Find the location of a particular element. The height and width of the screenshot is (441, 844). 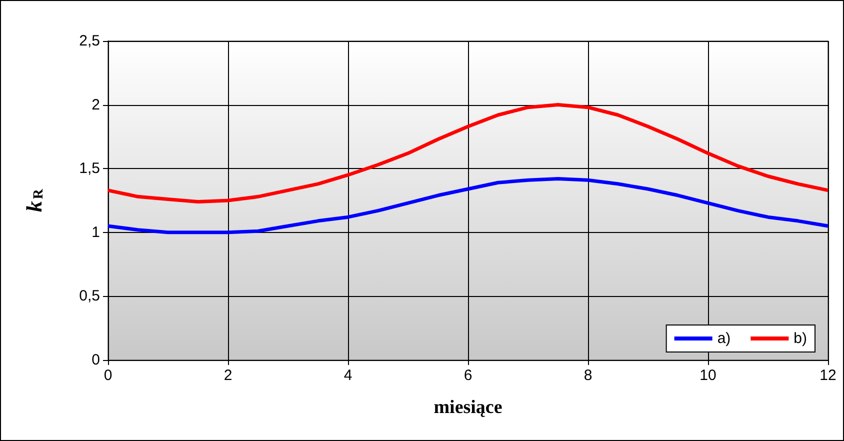

x-tick-label: 8 is located at coordinates (588, 375).